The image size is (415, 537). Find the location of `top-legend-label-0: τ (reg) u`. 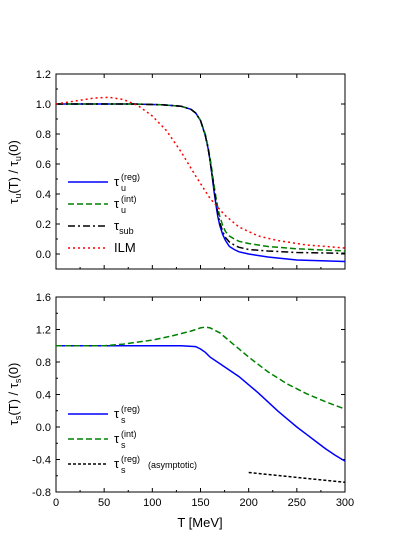

top-legend-label-0: τ (reg) u is located at coordinates (127, 182).